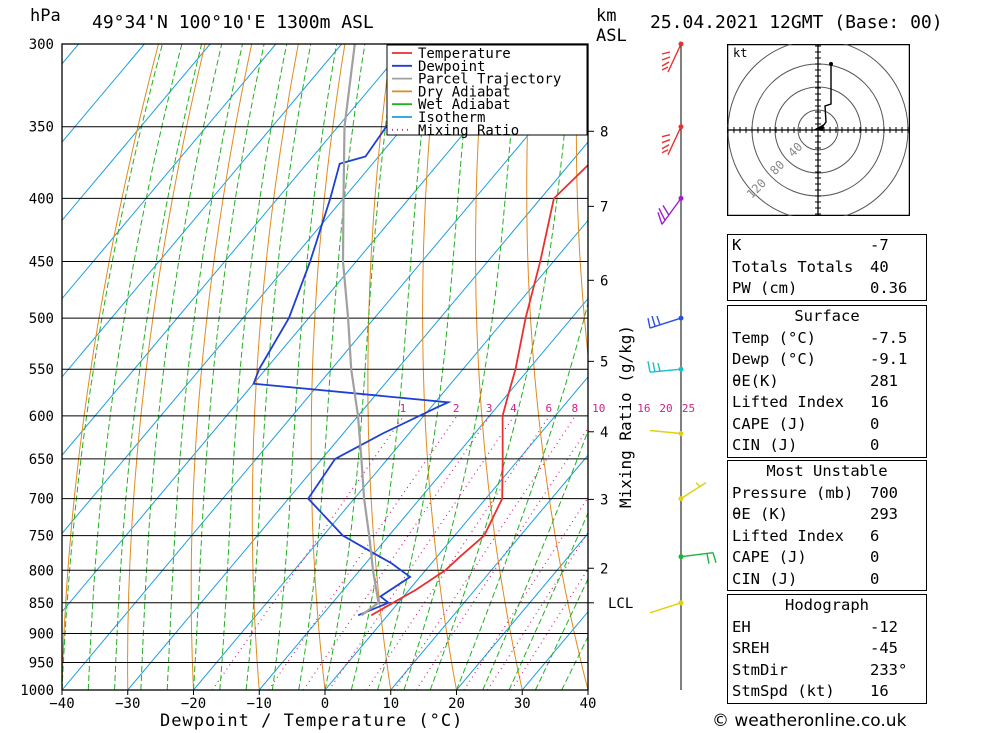 Image resolution: width=1000 pixels, height=733 pixels. What do you see at coordinates (61, 704) in the screenshot?
I see `x-tick-label: −40` at bounding box center [61, 704].